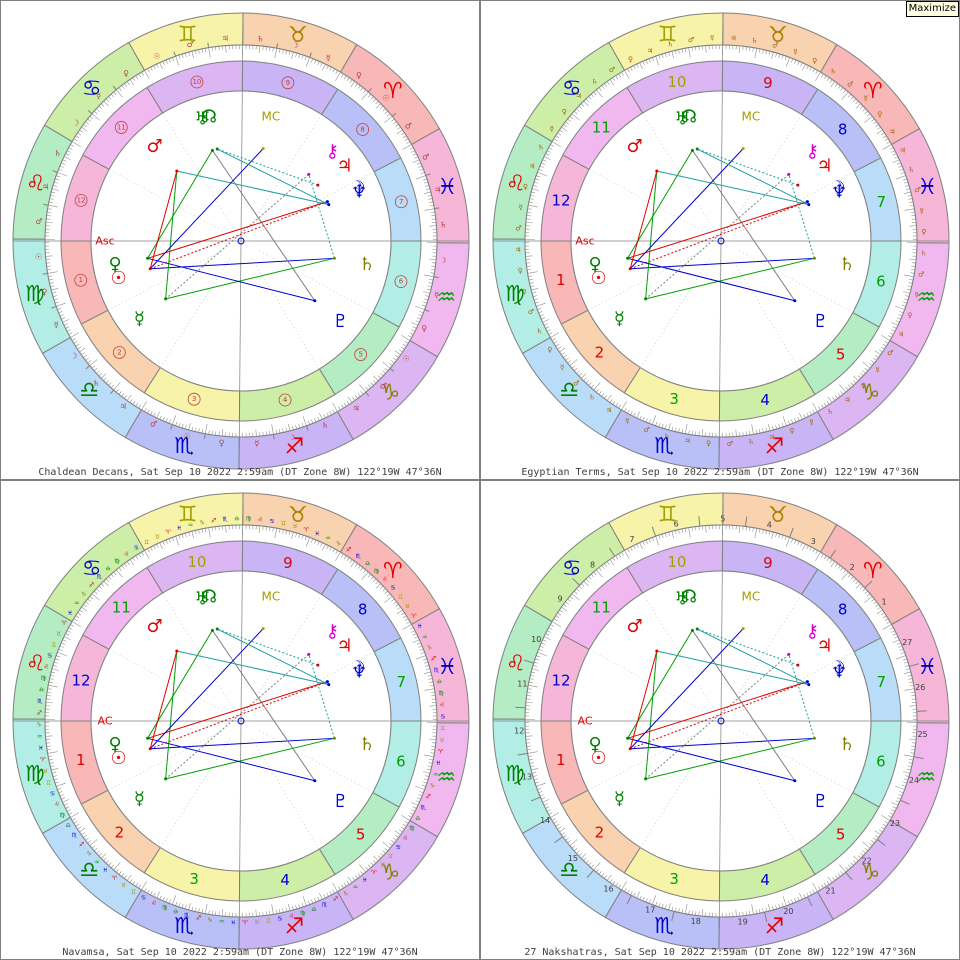 Image resolution: width=960 pixels, height=960 pixels. Describe the element at coordinates (157, 537) in the screenshot. I see `navamsa-glyph: ♉` at that location.